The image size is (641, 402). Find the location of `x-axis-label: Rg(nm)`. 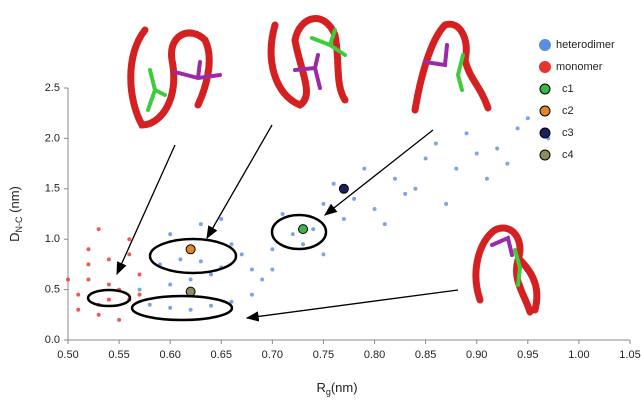

x-axis-label: Rg(nm) is located at coordinates (336, 388).